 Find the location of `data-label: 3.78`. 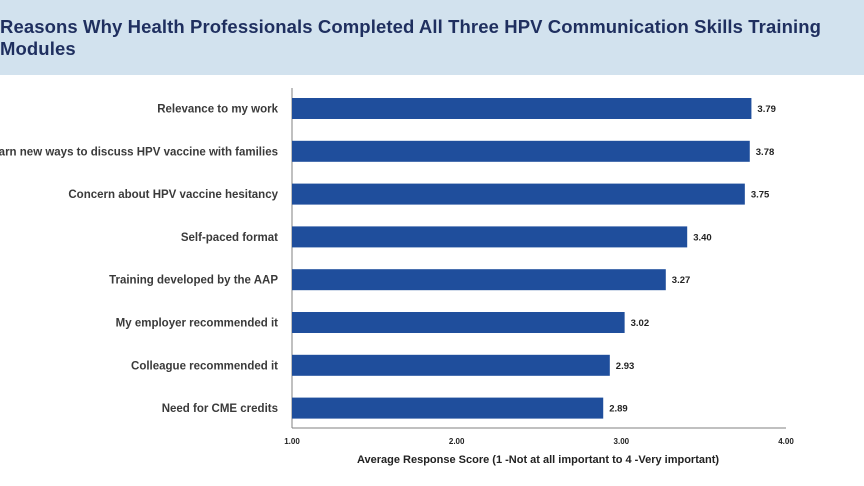

data-label: 3.78 is located at coordinates (765, 152).